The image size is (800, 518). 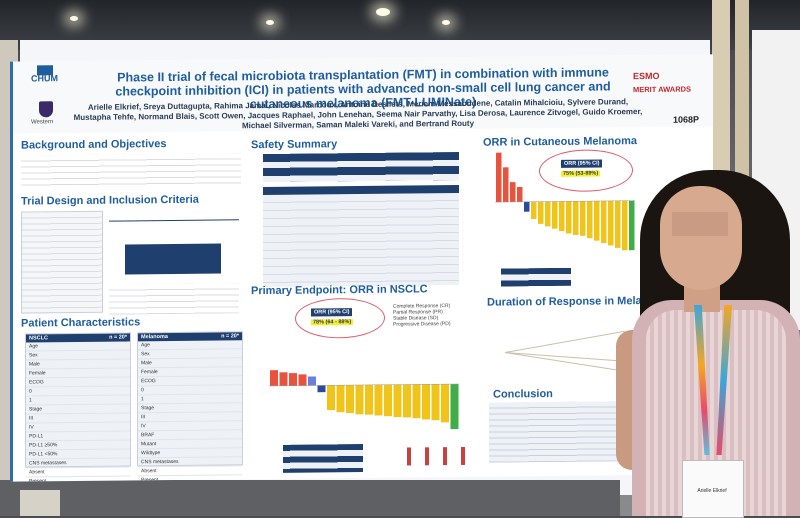 What do you see at coordinates (110, 200) in the screenshot?
I see `section-trial-design: Trial Design and Inclusion Criteria` at bounding box center [110, 200].